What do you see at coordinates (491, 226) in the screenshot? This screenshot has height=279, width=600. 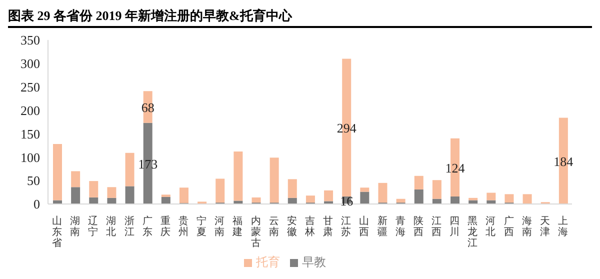 I see `x-tick-label: 河北` at bounding box center [491, 226].